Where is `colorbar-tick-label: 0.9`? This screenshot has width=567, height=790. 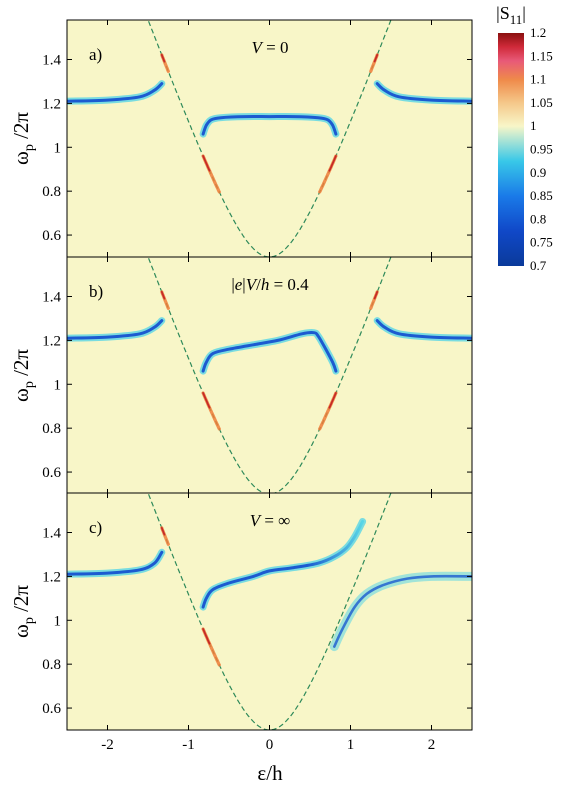
colorbar-tick-label: 0.9 is located at coordinates (538, 172).